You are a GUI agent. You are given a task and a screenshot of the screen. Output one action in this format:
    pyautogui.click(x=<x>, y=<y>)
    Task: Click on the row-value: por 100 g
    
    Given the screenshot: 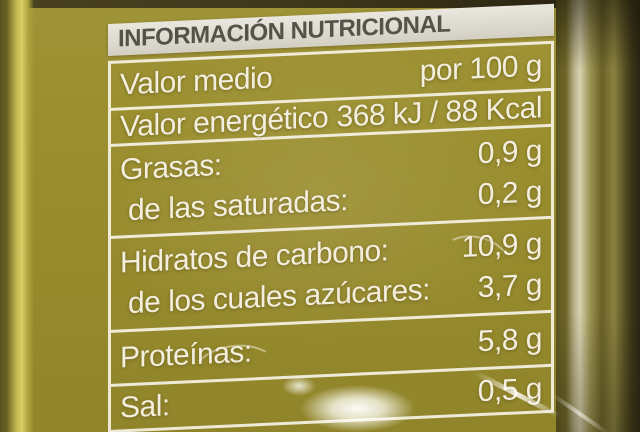 What is the action you would take?
    pyautogui.click(x=480, y=68)
    